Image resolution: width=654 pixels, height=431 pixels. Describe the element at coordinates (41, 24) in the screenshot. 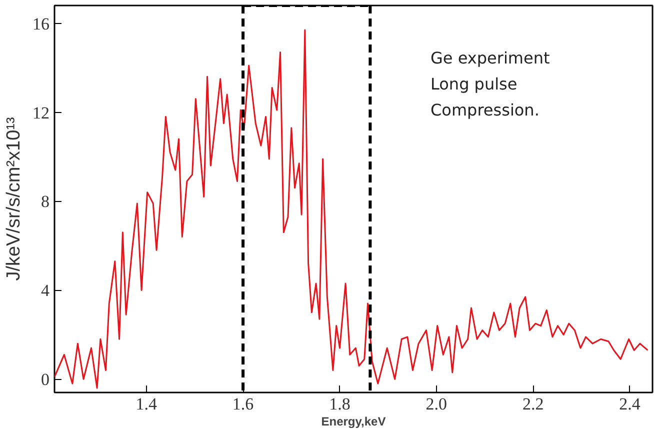

I see `y-tick-label: 16` at that location.